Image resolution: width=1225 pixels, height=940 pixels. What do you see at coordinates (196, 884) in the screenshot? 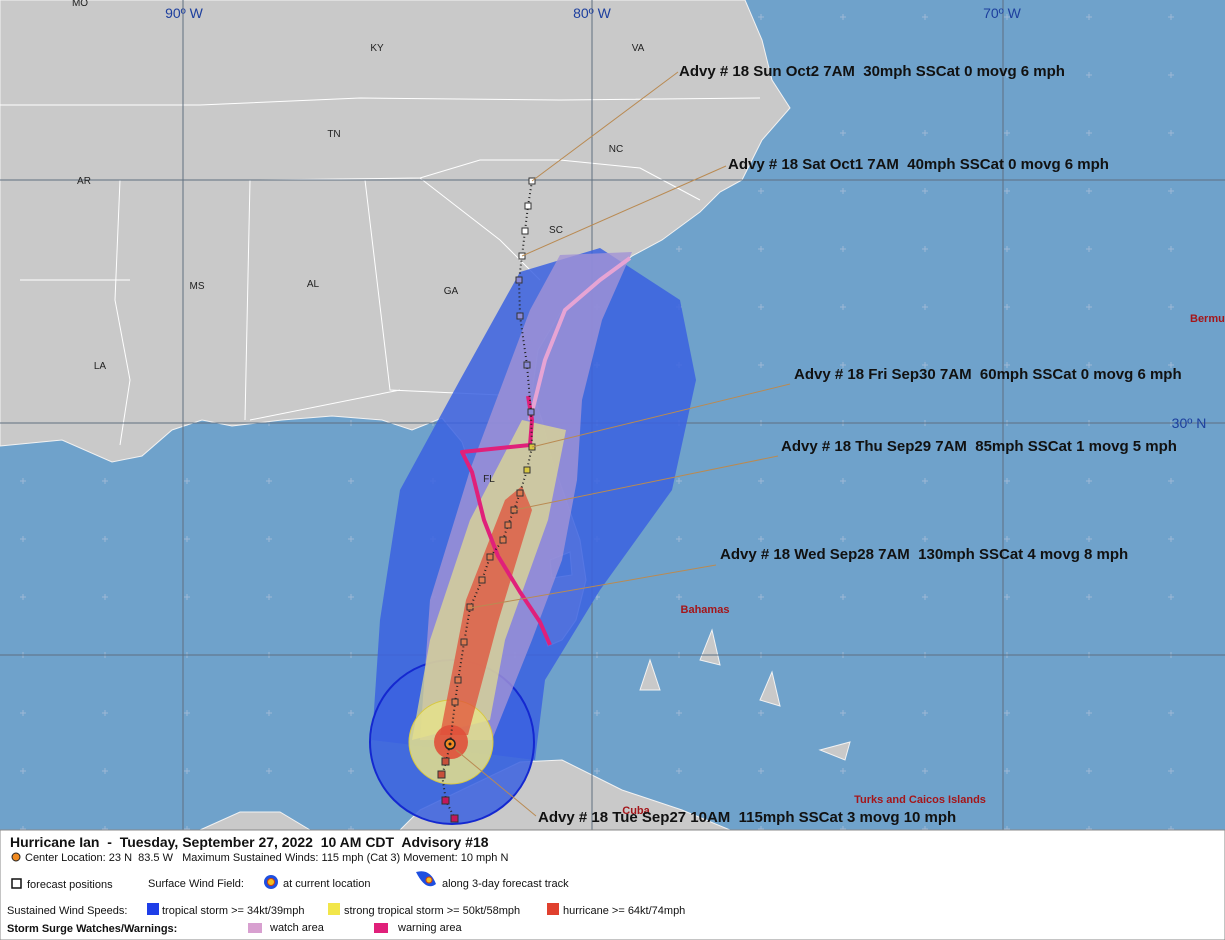
I see `legend-item: Surface Wind Field:` at bounding box center [196, 884].